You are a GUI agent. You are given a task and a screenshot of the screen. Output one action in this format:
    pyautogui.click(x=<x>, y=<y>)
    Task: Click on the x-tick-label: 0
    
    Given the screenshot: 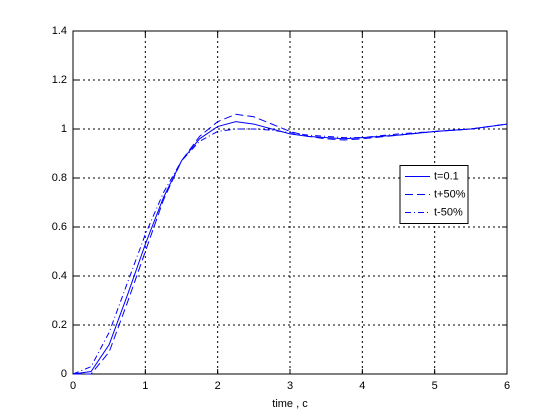 What is the action you would take?
    pyautogui.click(x=73, y=386)
    